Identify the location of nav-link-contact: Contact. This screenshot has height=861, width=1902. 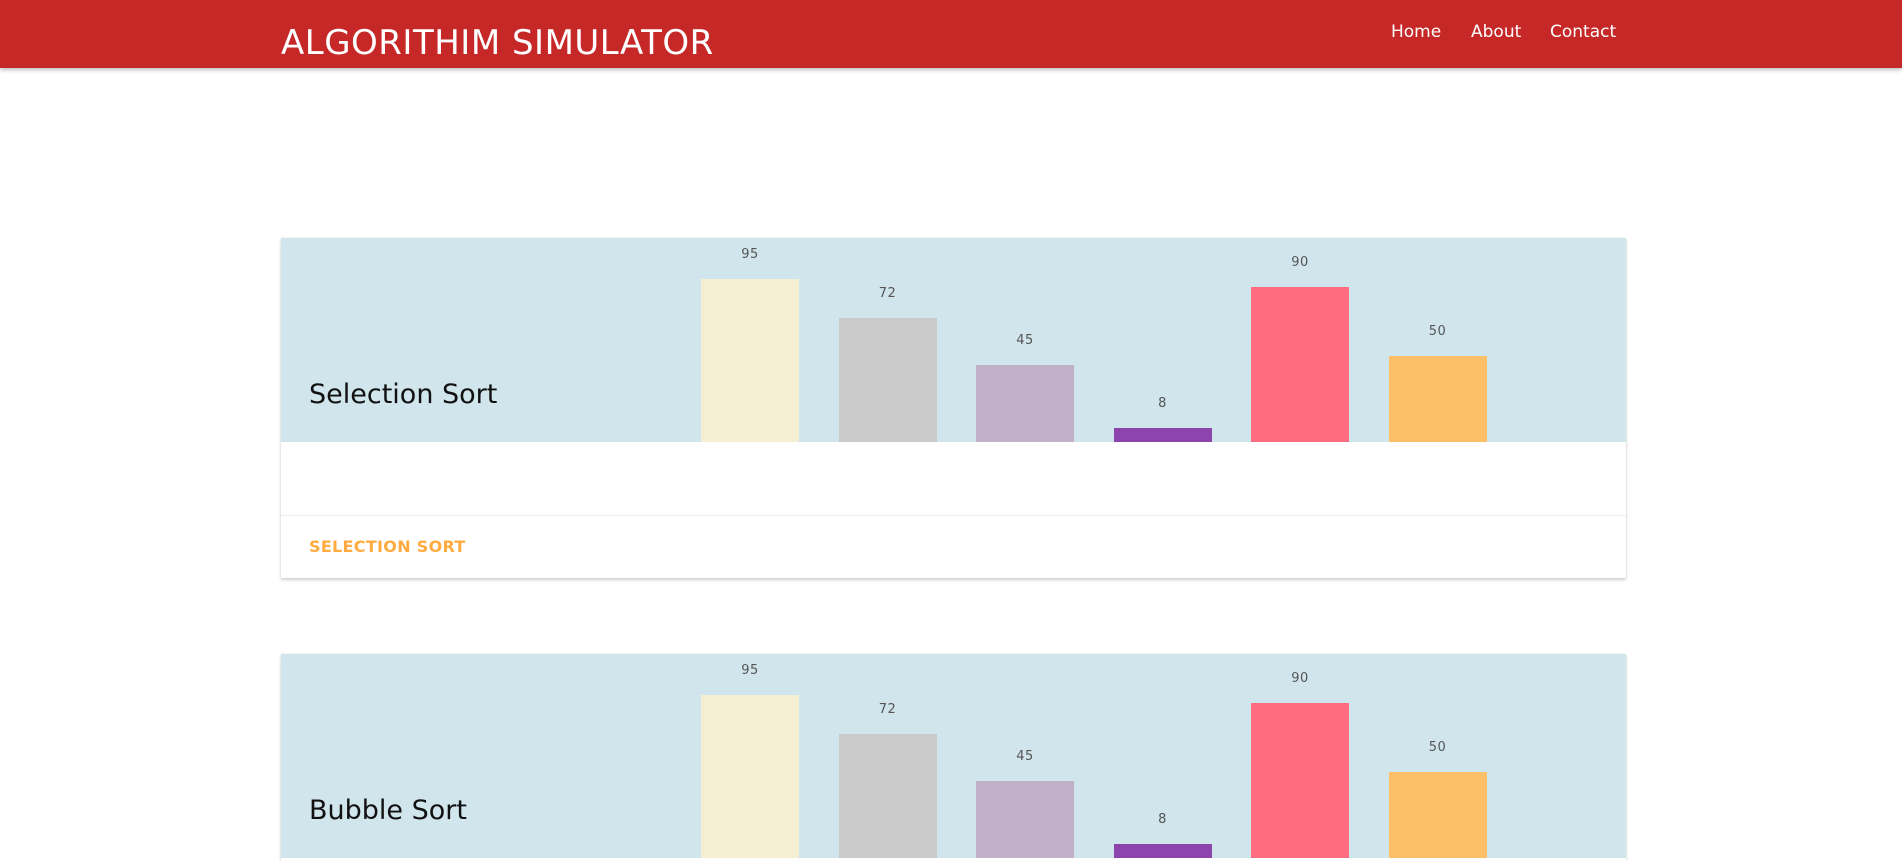
(1583, 32).